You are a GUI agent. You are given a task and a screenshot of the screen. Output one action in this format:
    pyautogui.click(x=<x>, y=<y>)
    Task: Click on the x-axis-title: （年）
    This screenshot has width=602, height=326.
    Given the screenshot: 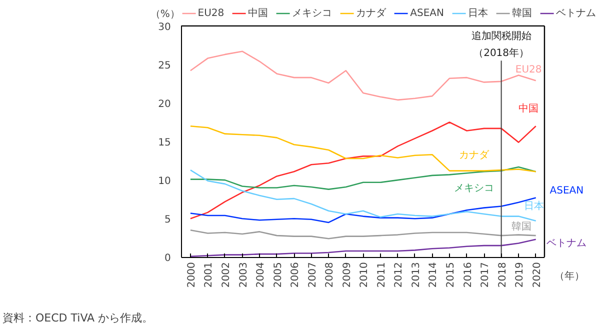 What is the action you would take?
    pyautogui.click(x=569, y=276)
    